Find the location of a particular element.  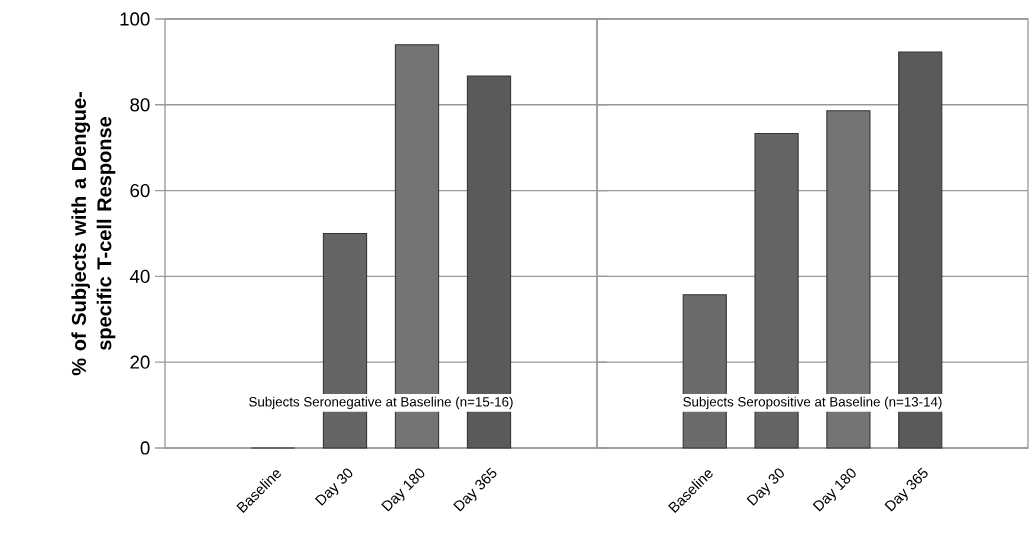

y-axis-title: % of Subjects with a Dengue-specific T-cell Response is located at coordinates (93, 234).